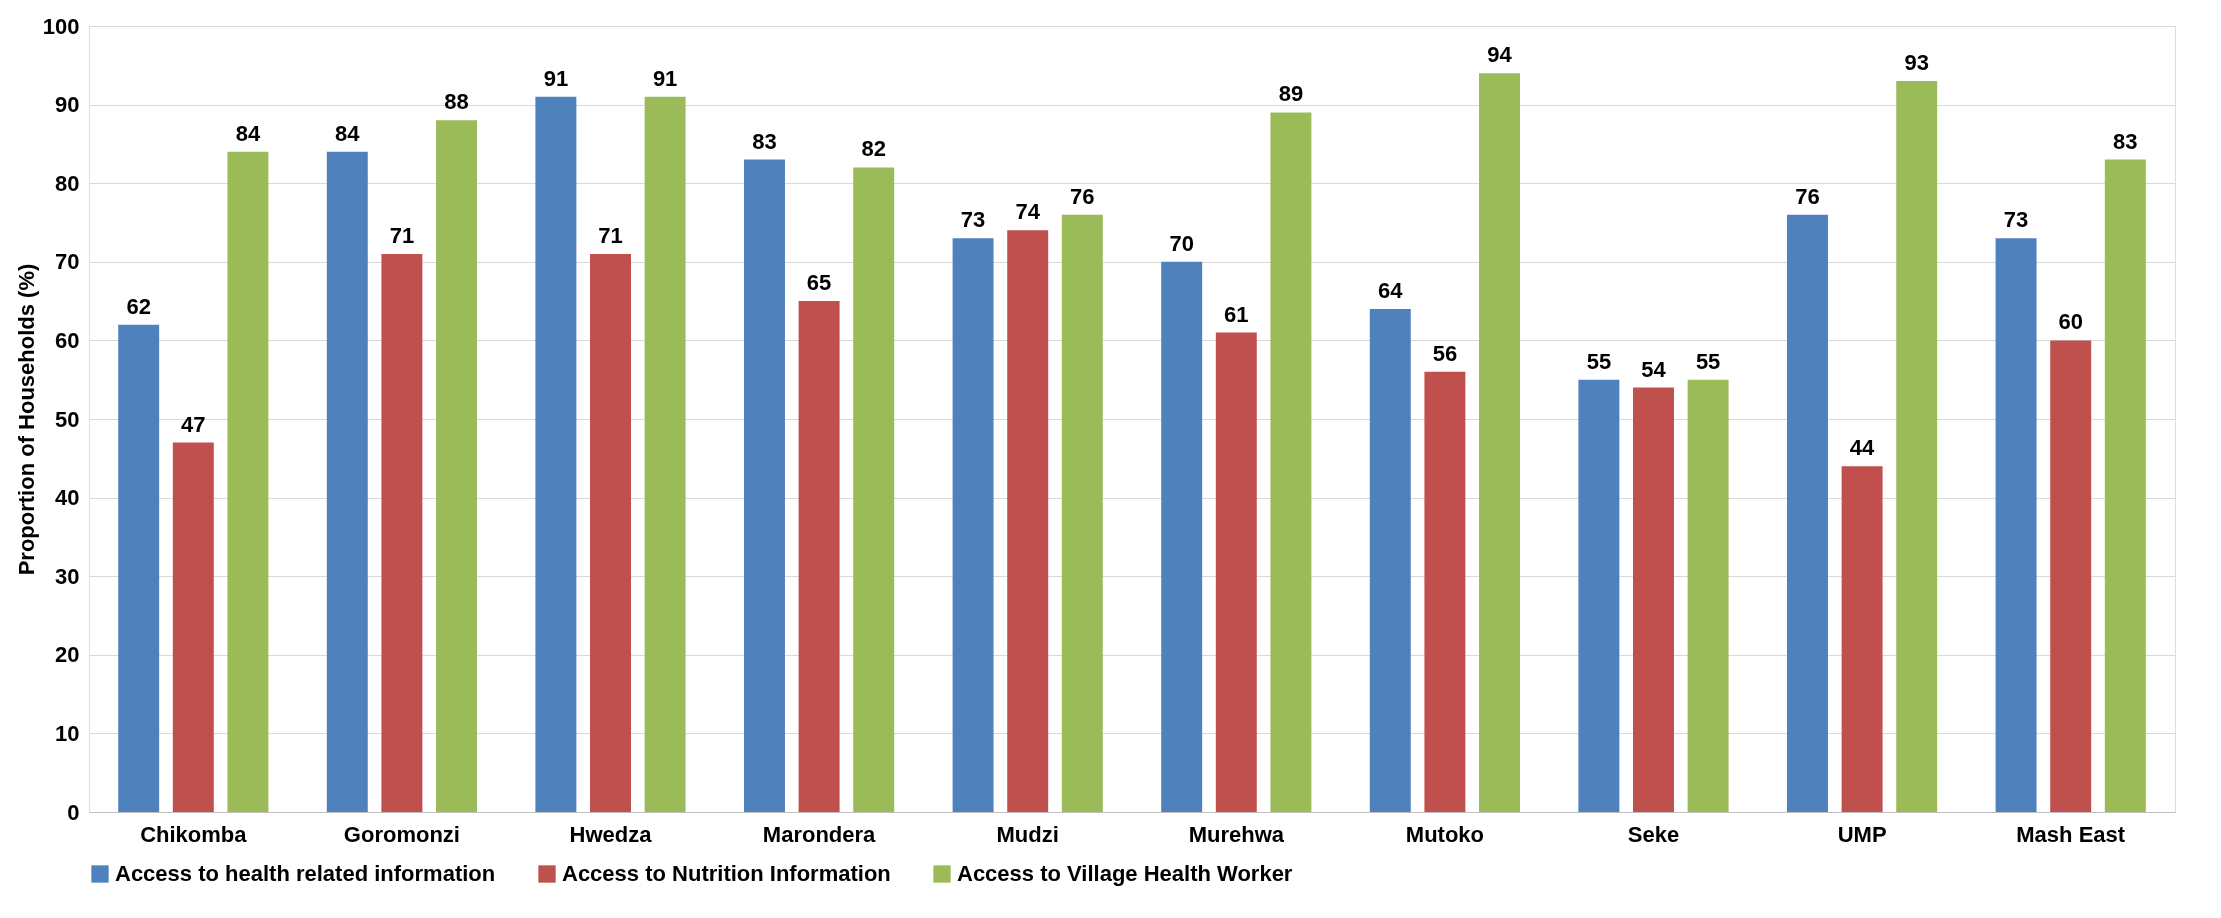 The height and width of the screenshot is (918, 2221). What do you see at coordinates (67, 340) in the screenshot?
I see `y-tick-label: 60` at bounding box center [67, 340].